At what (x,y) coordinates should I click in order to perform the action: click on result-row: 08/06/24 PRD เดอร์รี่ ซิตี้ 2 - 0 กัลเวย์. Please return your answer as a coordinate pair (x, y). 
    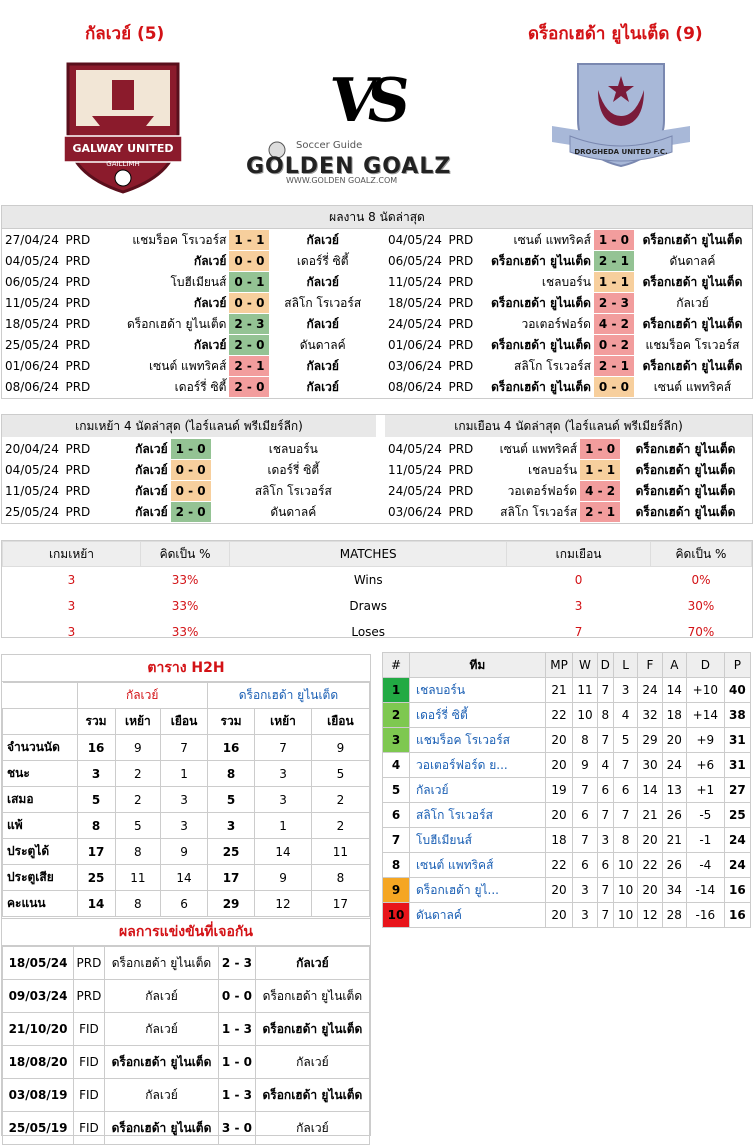
    Looking at the image, I should click on (189, 387).